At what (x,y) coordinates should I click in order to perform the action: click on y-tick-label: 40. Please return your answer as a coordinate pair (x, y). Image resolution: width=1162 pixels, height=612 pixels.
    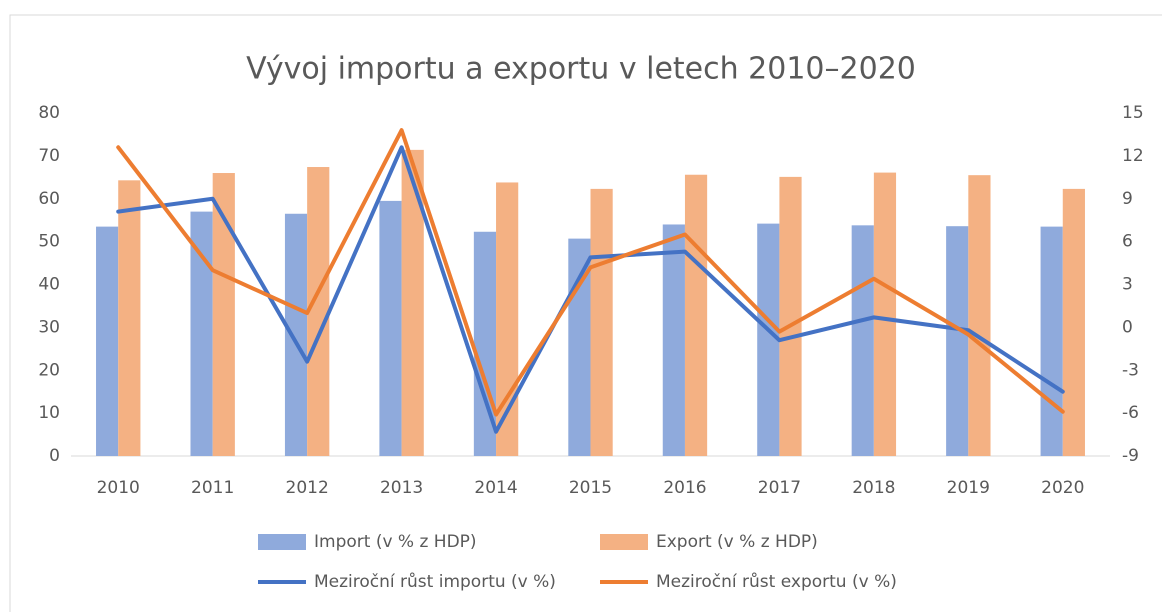
    Looking at the image, I should click on (49, 285).